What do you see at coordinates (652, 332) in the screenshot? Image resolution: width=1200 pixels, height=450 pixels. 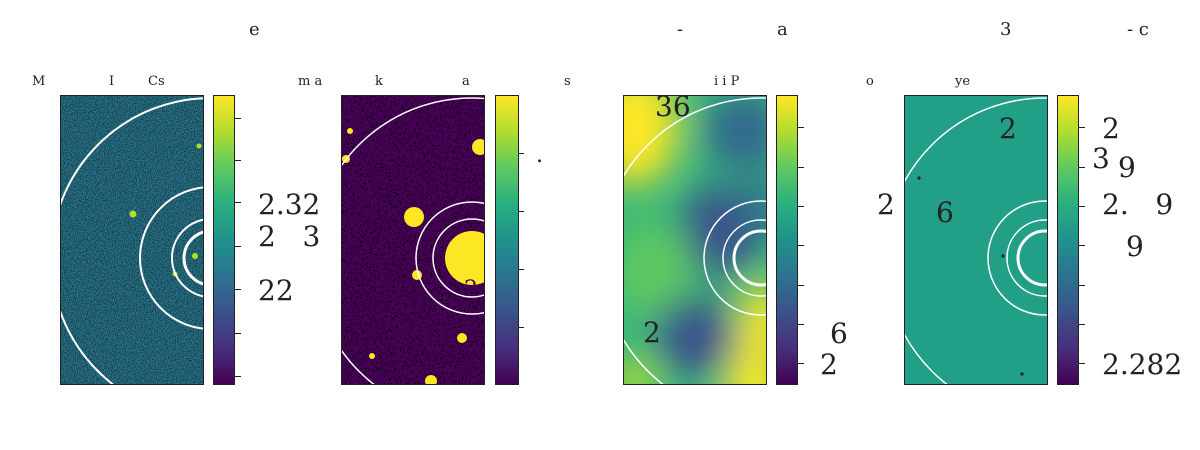 I see `panel-3-image-label-2: 2` at bounding box center [652, 332].